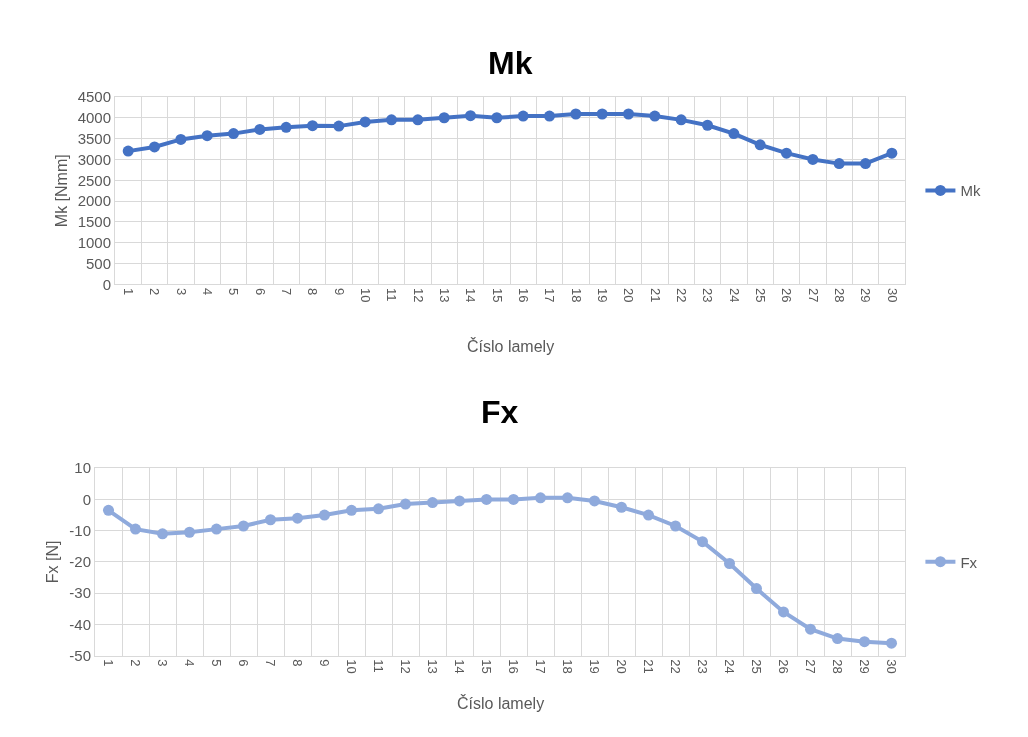 Image resolution: width=1028 pixels, height=737 pixels. Describe the element at coordinates (969, 562) in the screenshot. I see `legend-label: Fx` at that location.